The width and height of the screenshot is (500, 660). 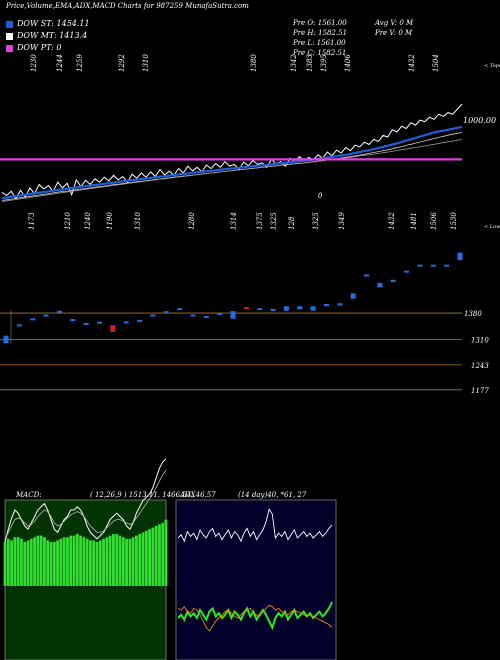 What do you see at coordinates (342, 221) in the screenshot?
I see `bottom-label-11: 1349` at bounding box center [342, 221].